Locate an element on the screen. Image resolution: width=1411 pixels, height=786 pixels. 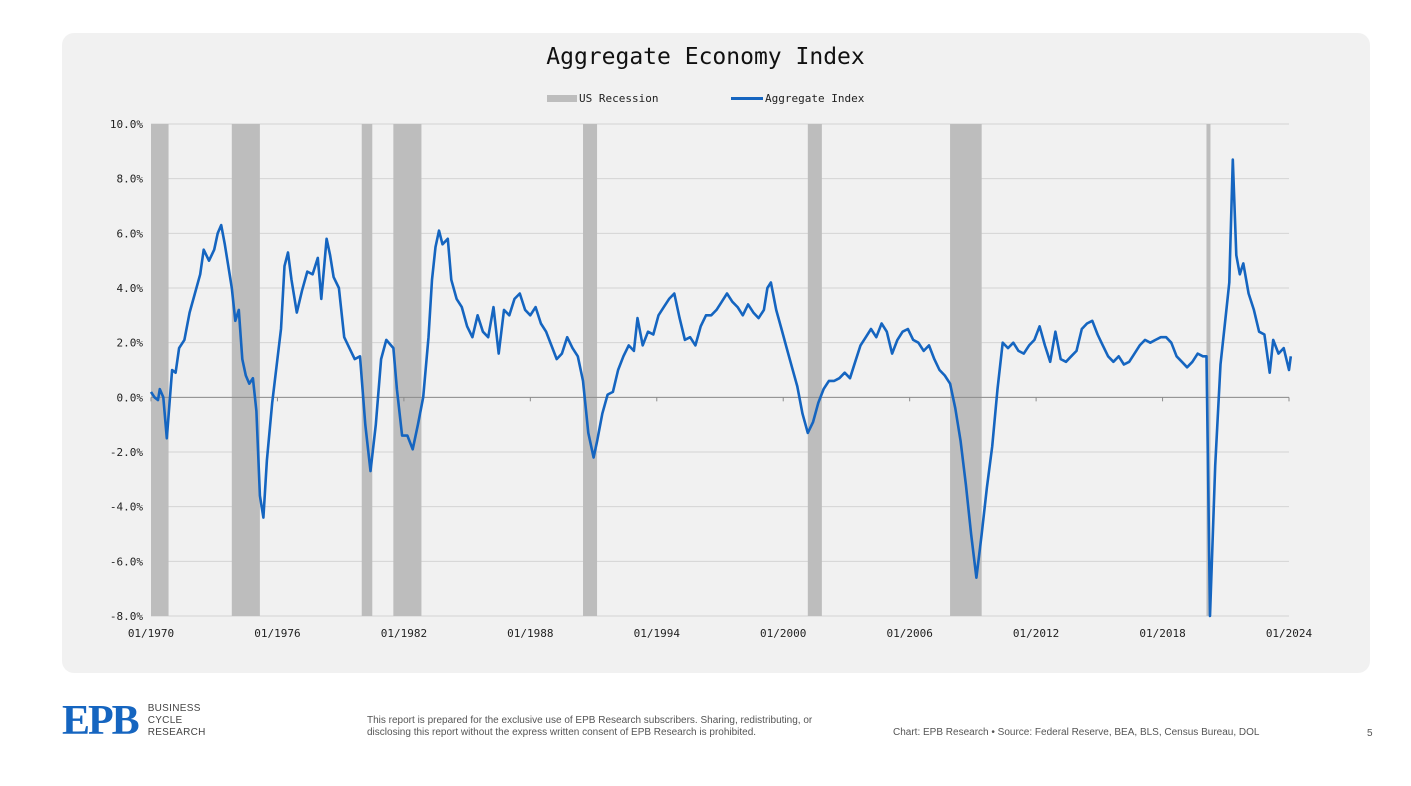
y-tick-label: -2.0% is located at coordinates (126, 452).